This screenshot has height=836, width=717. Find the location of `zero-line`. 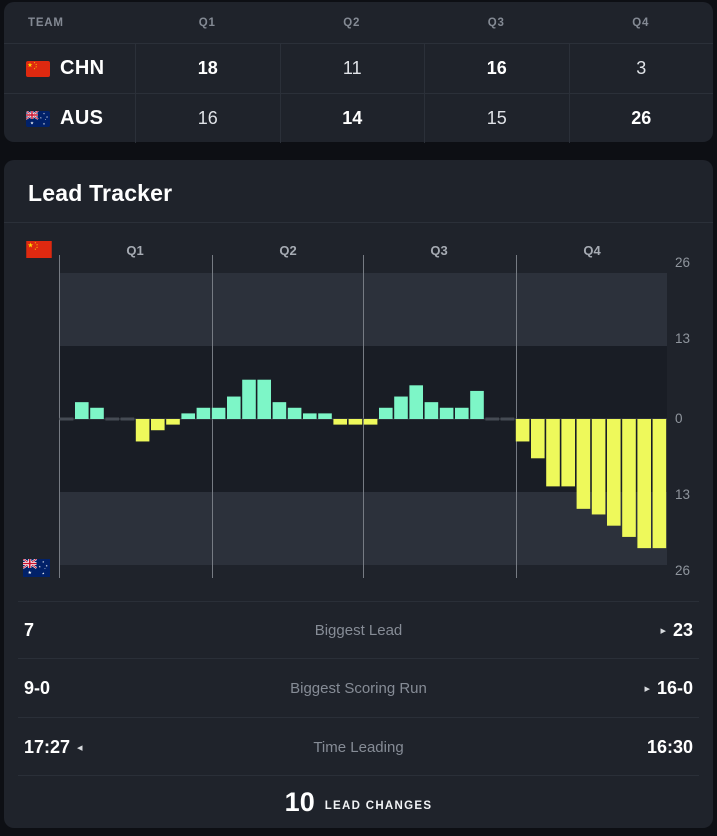

zero-line is located at coordinates (363, 419).